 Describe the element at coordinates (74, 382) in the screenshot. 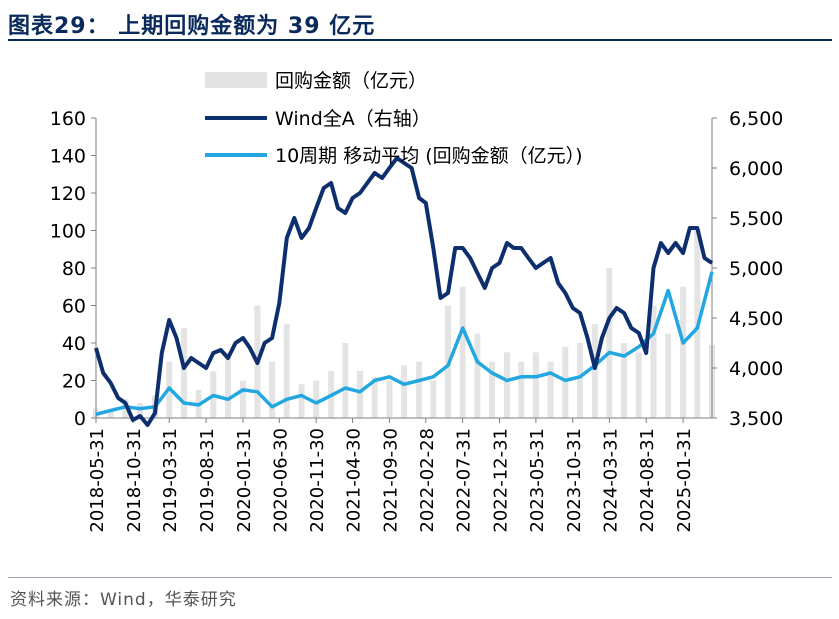

I see `left-tick-label: 20` at that location.